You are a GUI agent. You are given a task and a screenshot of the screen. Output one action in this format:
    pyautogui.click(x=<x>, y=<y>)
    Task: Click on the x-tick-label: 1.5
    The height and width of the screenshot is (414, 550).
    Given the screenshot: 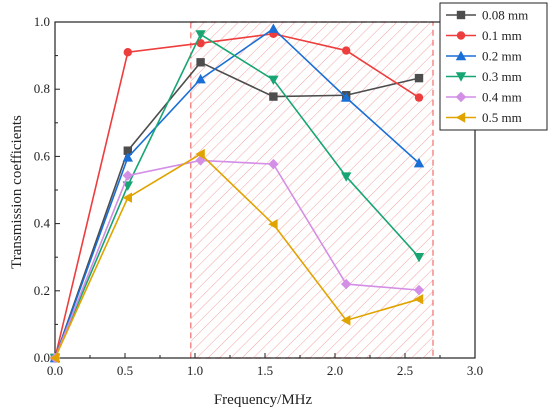 What is the action you would take?
    pyautogui.click(x=265, y=370)
    